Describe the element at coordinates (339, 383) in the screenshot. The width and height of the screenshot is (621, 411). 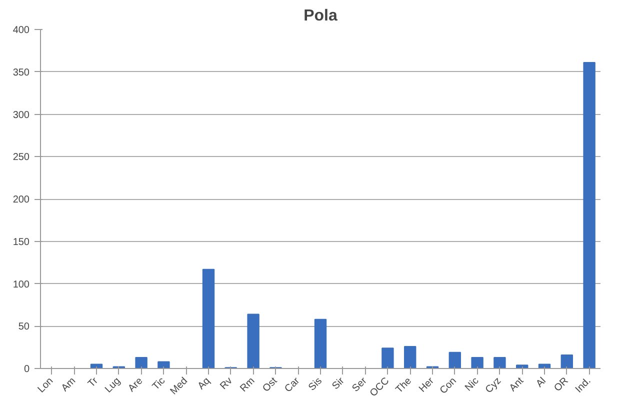
I see `x-tick-label: Sir` at that location.